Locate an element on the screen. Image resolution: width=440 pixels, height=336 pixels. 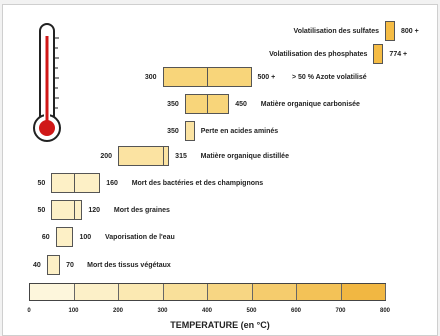
scale-tick-label: 100 is located at coordinates (73, 311).